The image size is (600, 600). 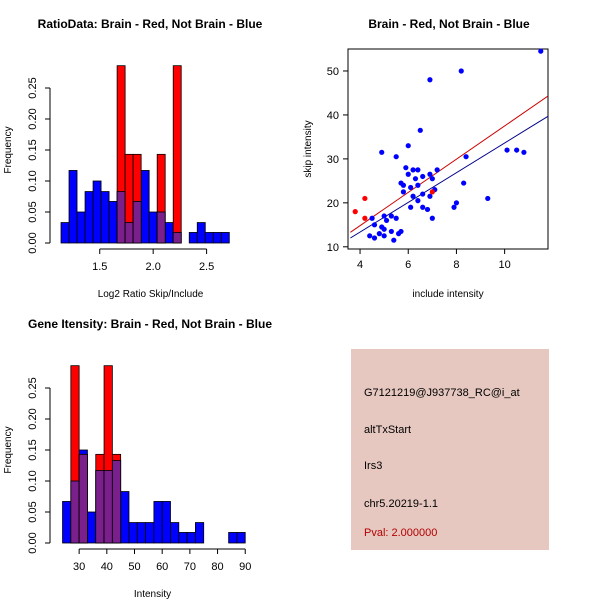 I want to click on probe-id: G7121219@J937738_RC@i_at, so click(x=442, y=393).